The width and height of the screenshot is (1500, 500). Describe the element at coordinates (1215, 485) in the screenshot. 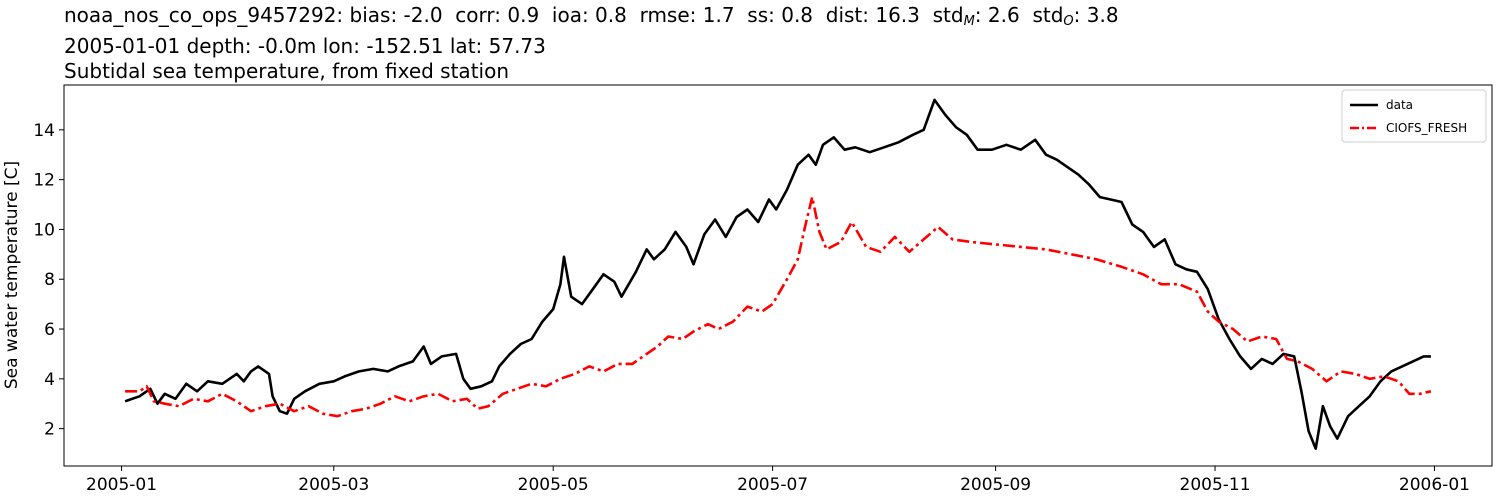

I see `x-tick-label: 2005-11` at that location.